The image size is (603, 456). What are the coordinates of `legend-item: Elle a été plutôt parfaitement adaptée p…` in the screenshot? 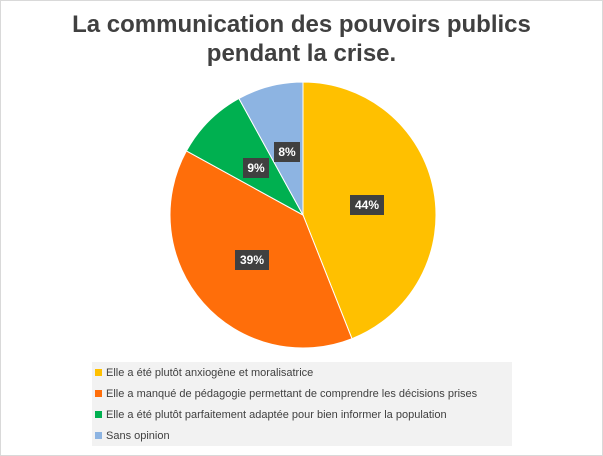 It's located at (302, 414).